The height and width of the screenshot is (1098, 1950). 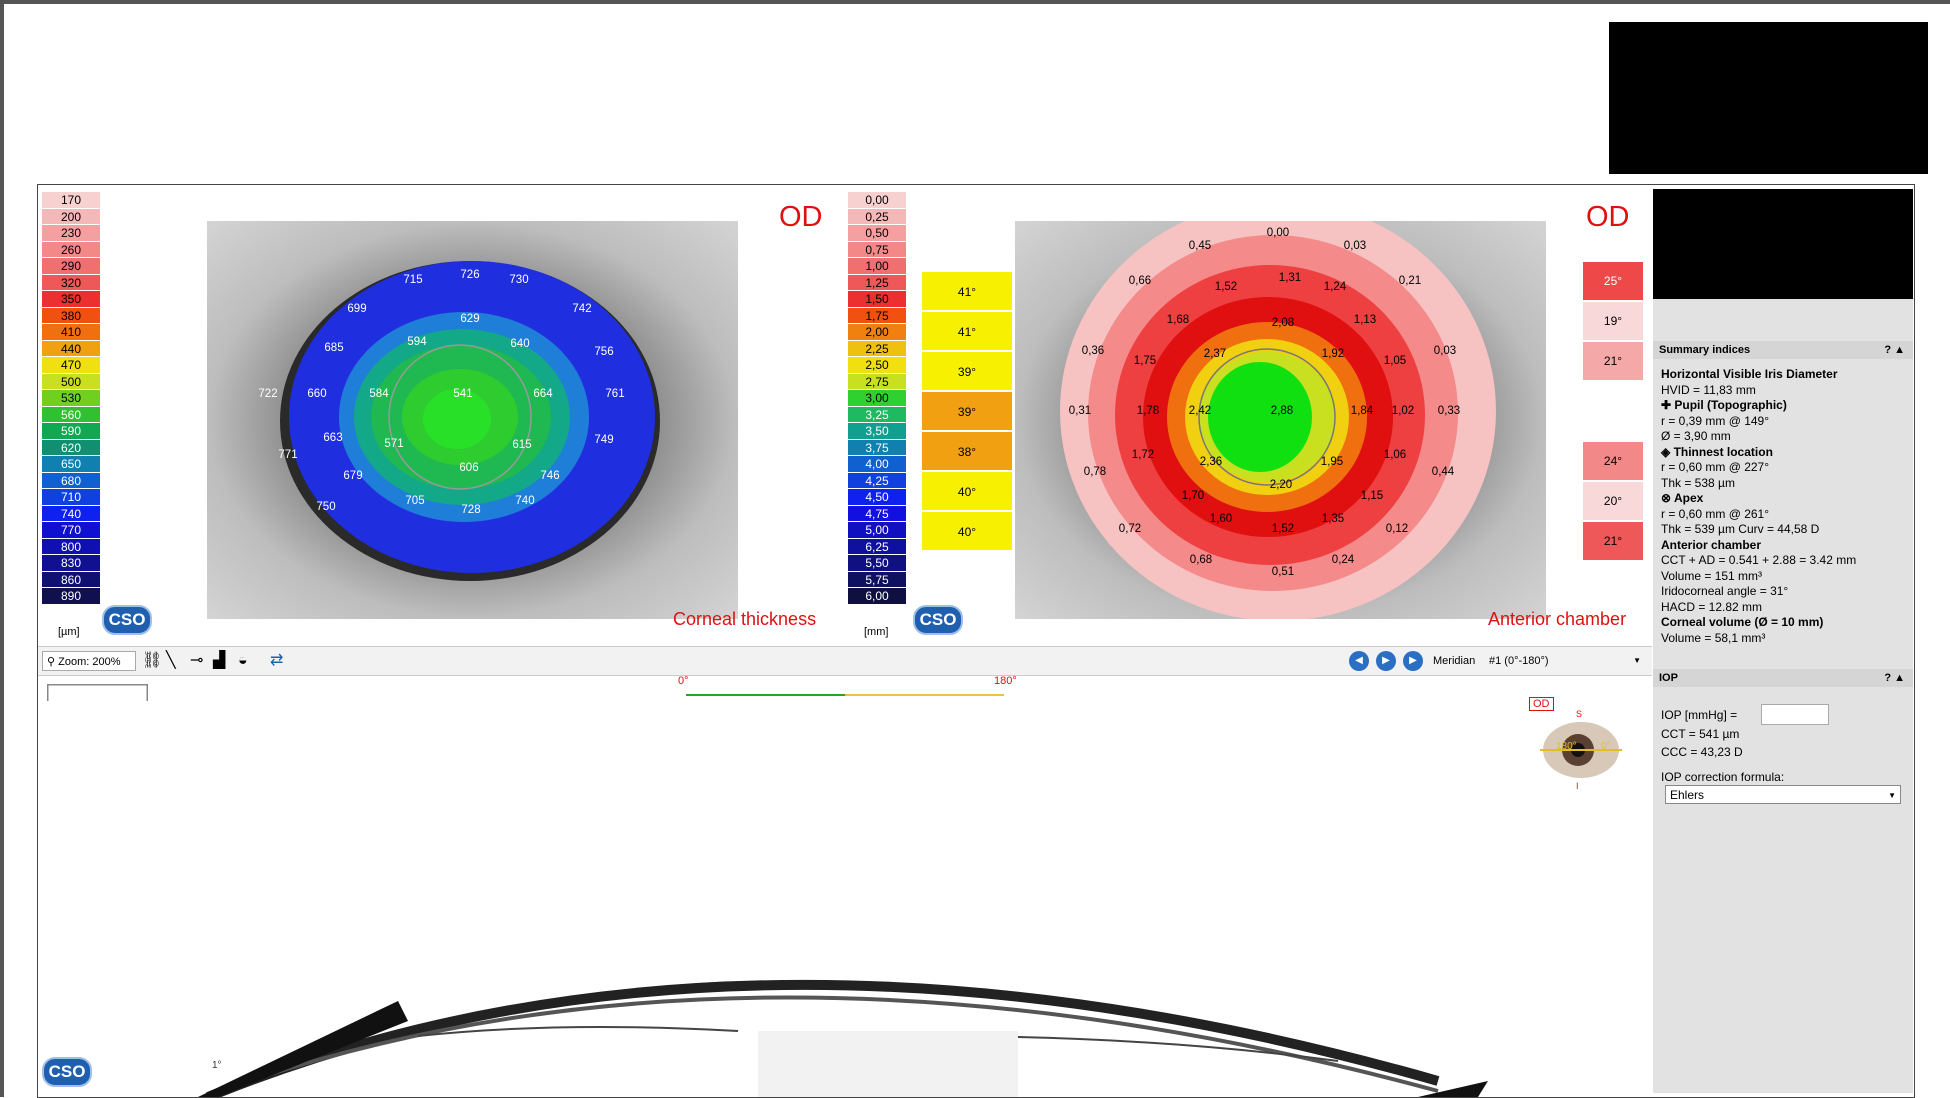 What do you see at coordinates (412, 280) in the screenshot?
I see `thickness-value: 715` at bounding box center [412, 280].